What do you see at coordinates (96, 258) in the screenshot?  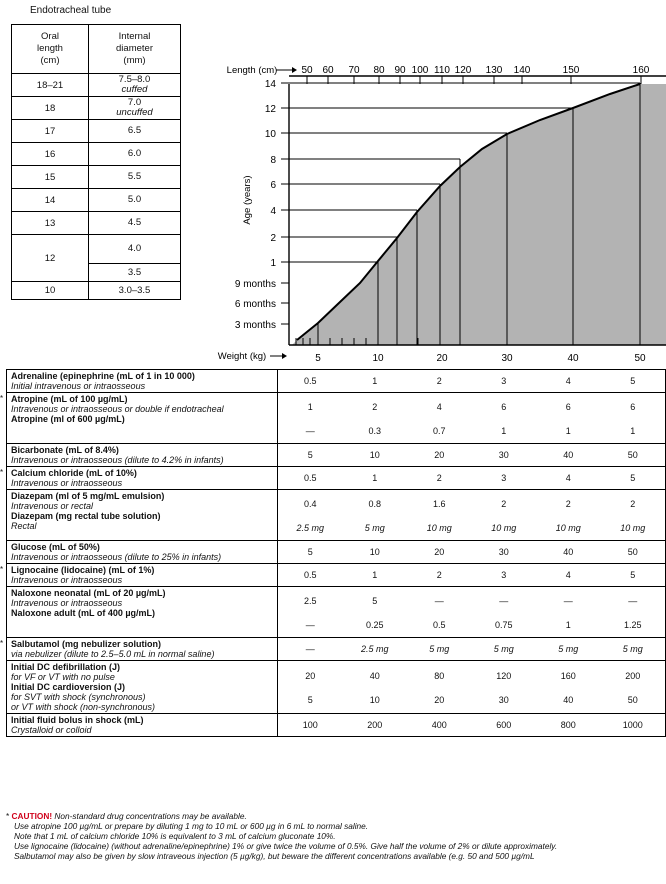 I see `ett-row: 12 4.0` at bounding box center [96, 258].